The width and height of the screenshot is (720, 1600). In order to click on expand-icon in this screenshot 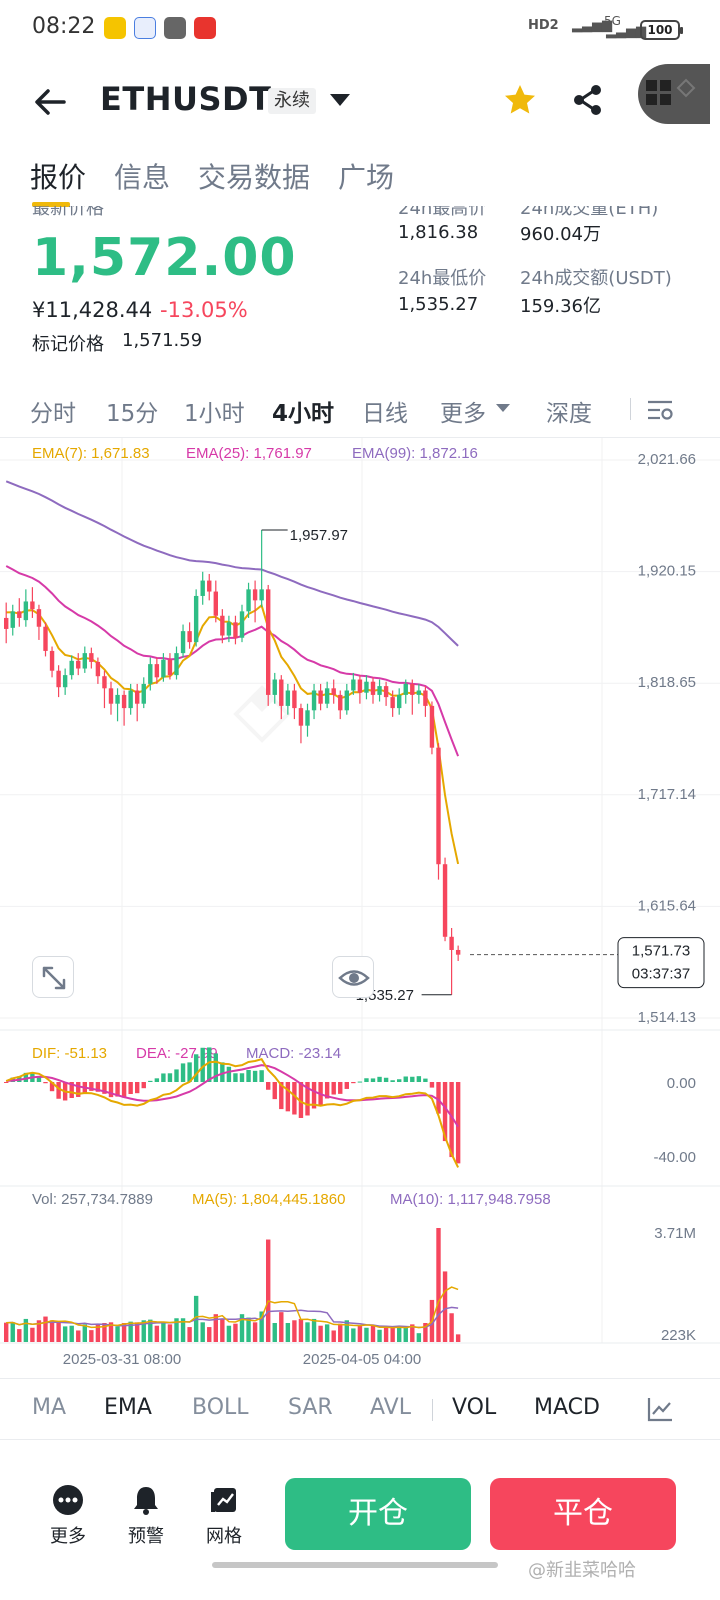, I will do `click(54, 978)`.